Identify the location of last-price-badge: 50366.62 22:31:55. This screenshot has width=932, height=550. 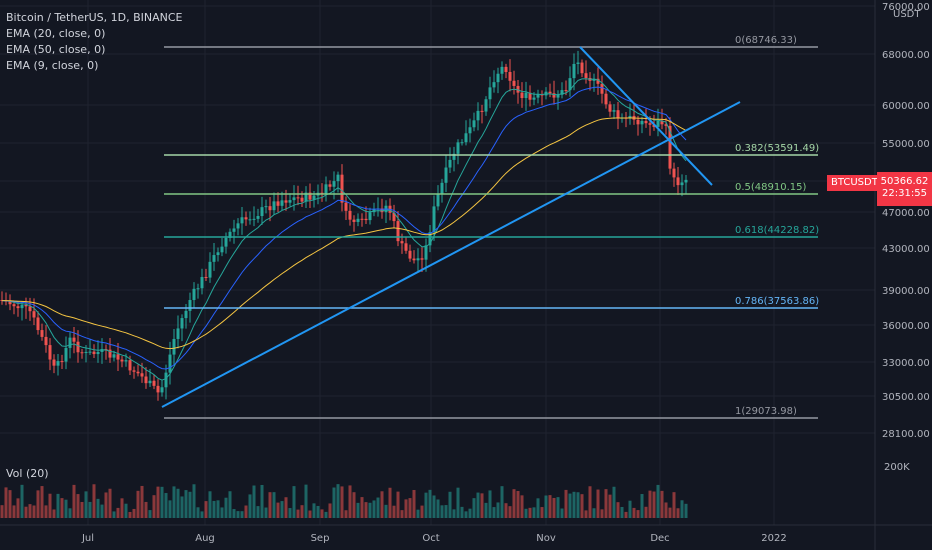
(904, 189).